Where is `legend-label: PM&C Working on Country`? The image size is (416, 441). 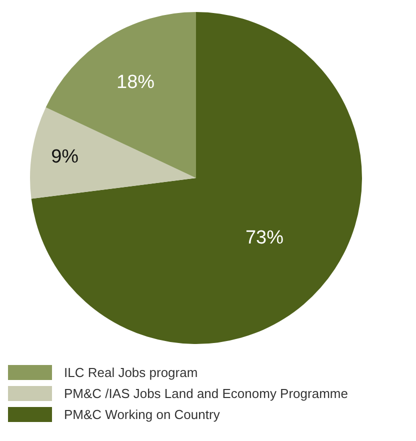
legend-label: PM&C Working on Country is located at coordinates (142, 414).